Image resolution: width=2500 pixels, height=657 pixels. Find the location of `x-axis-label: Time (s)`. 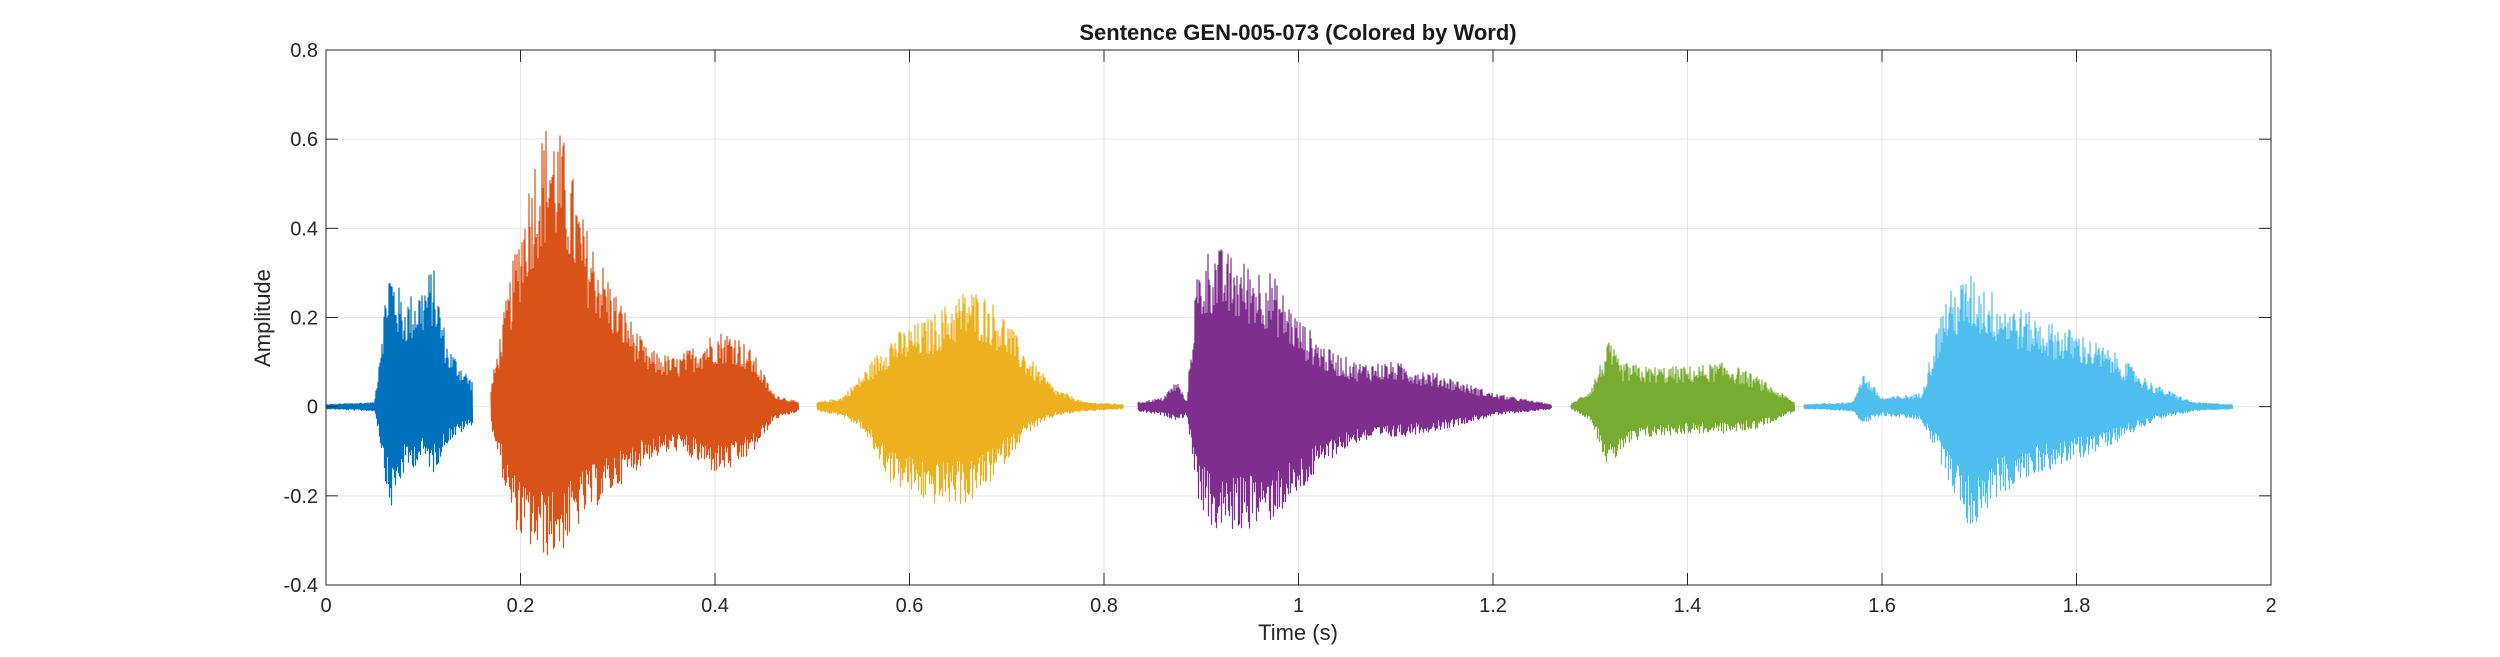

x-axis-label: Time (s) is located at coordinates (1298, 632).